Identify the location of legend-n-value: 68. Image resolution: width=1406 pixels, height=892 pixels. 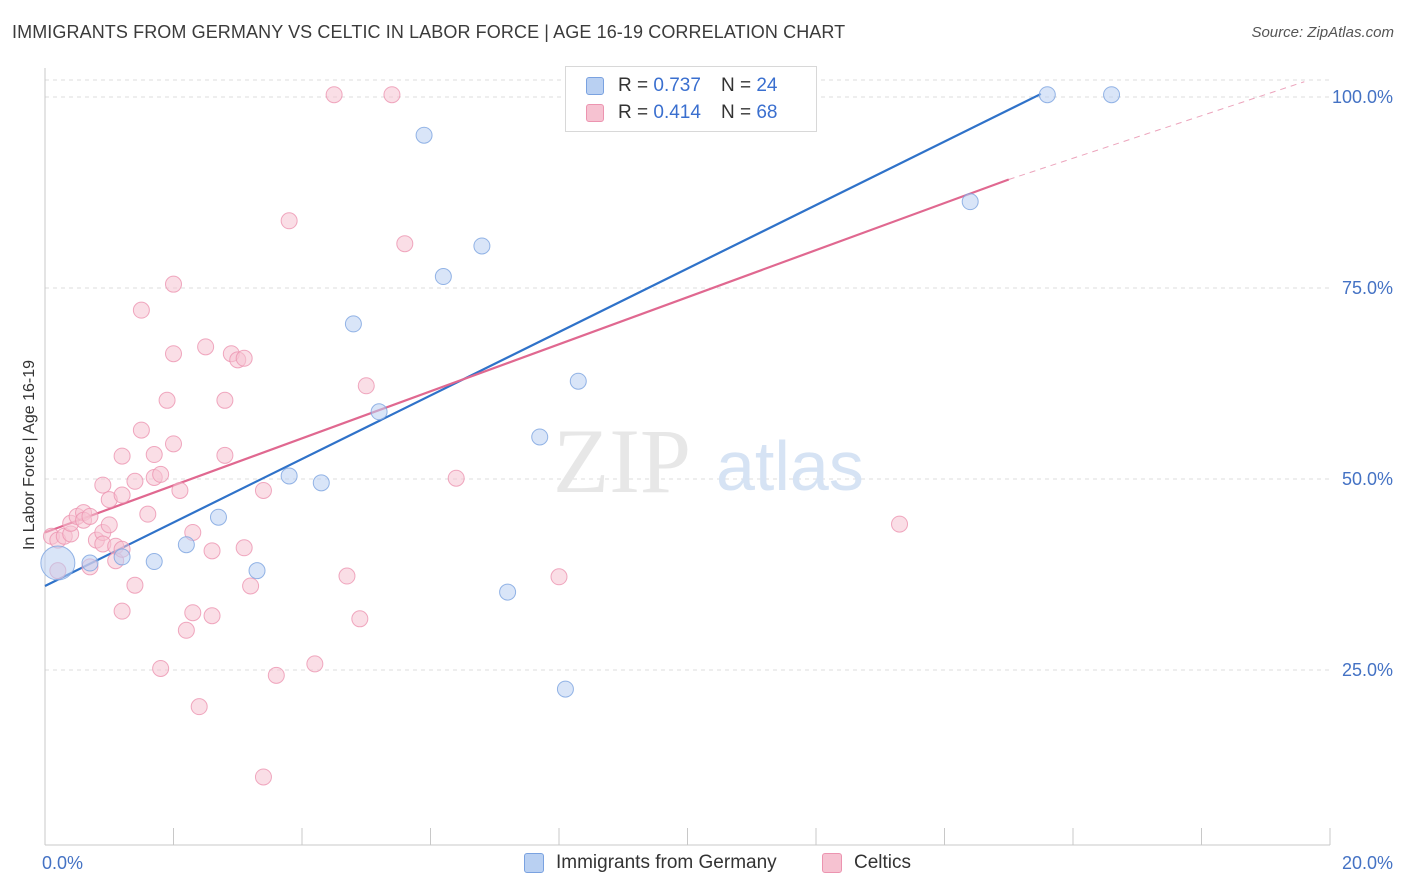
(767, 112).